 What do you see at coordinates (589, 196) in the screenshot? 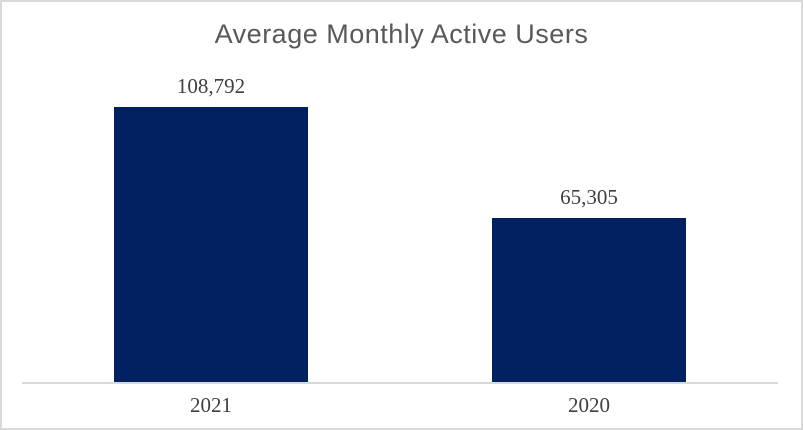
I see `data-label-2020: 65,305` at bounding box center [589, 196].